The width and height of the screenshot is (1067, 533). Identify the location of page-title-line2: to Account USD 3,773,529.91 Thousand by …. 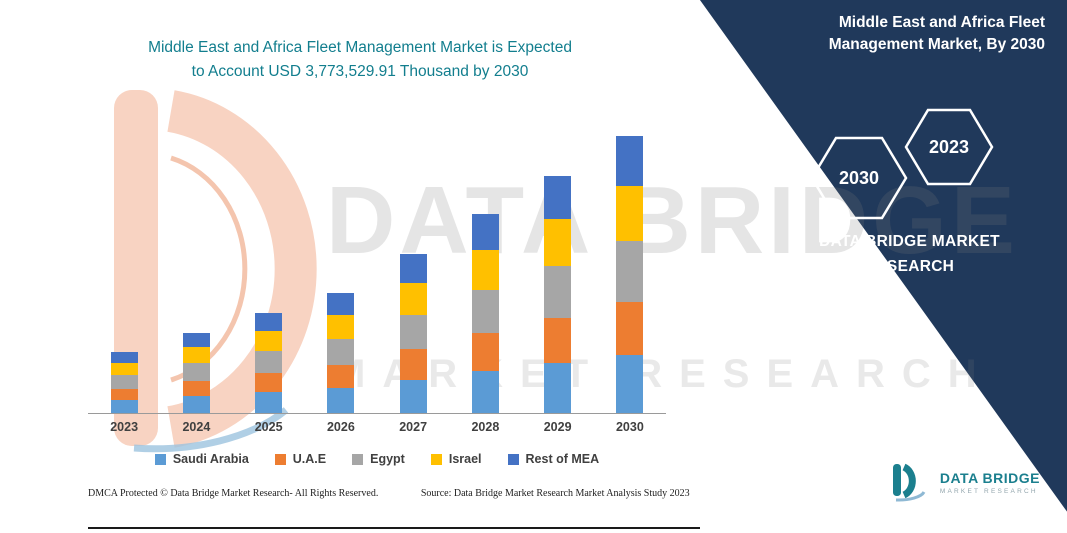
(360, 72).